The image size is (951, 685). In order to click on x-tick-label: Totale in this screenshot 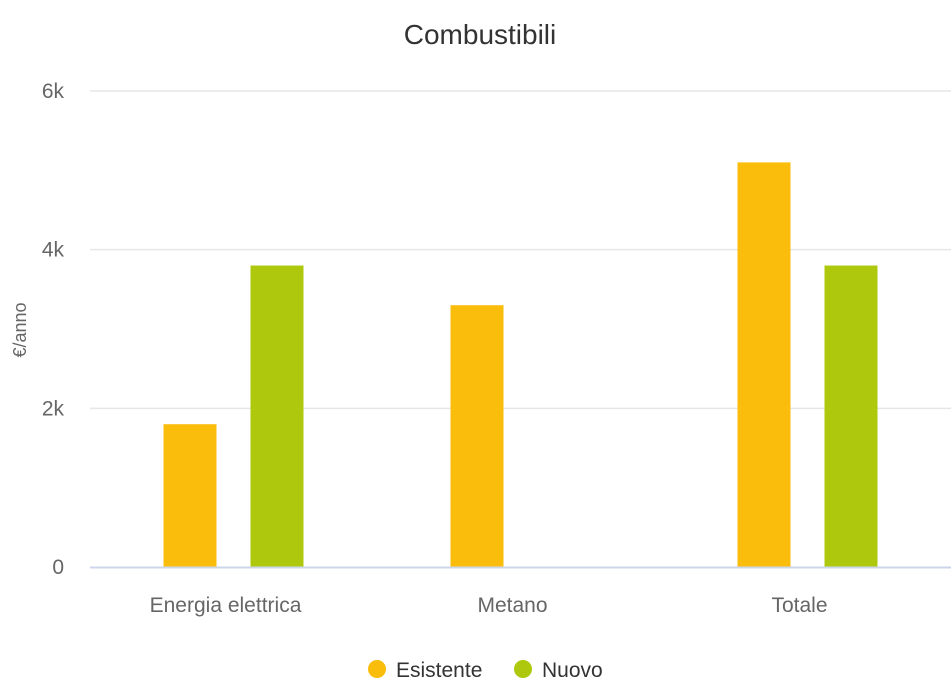, I will do `click(799, 605)`.